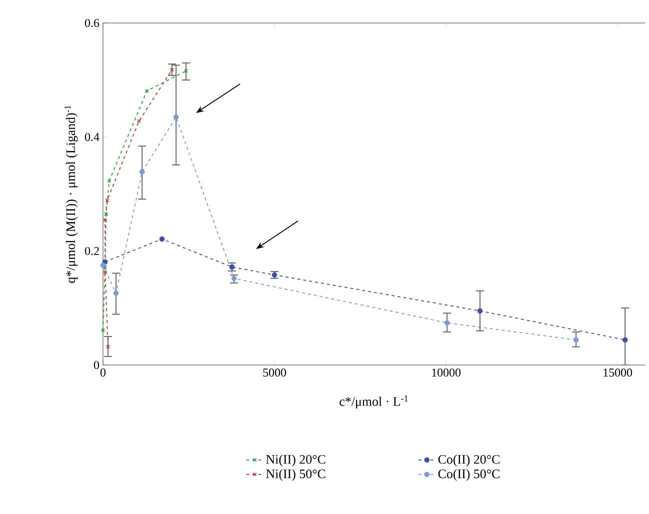  What do you see at coordinates (274, 372) in the screenshot?
I see `x-tick-label: 5000` at bounding box center [274, 372].